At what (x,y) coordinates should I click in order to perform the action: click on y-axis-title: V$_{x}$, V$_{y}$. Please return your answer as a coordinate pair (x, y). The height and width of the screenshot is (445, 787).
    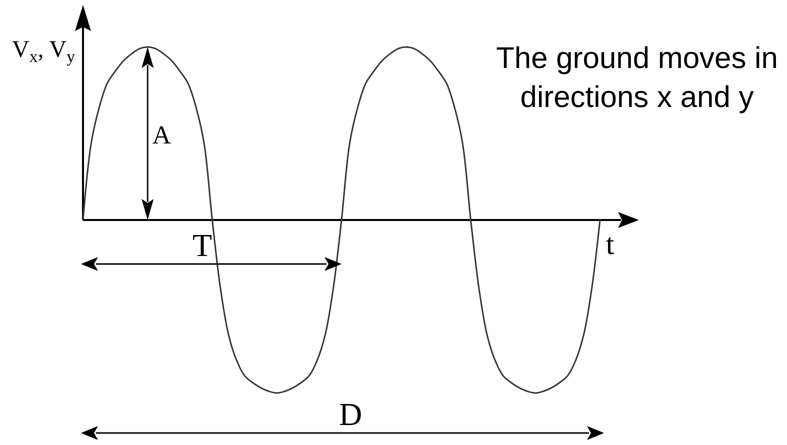
    Looking at the image, I should click on (44, 51).